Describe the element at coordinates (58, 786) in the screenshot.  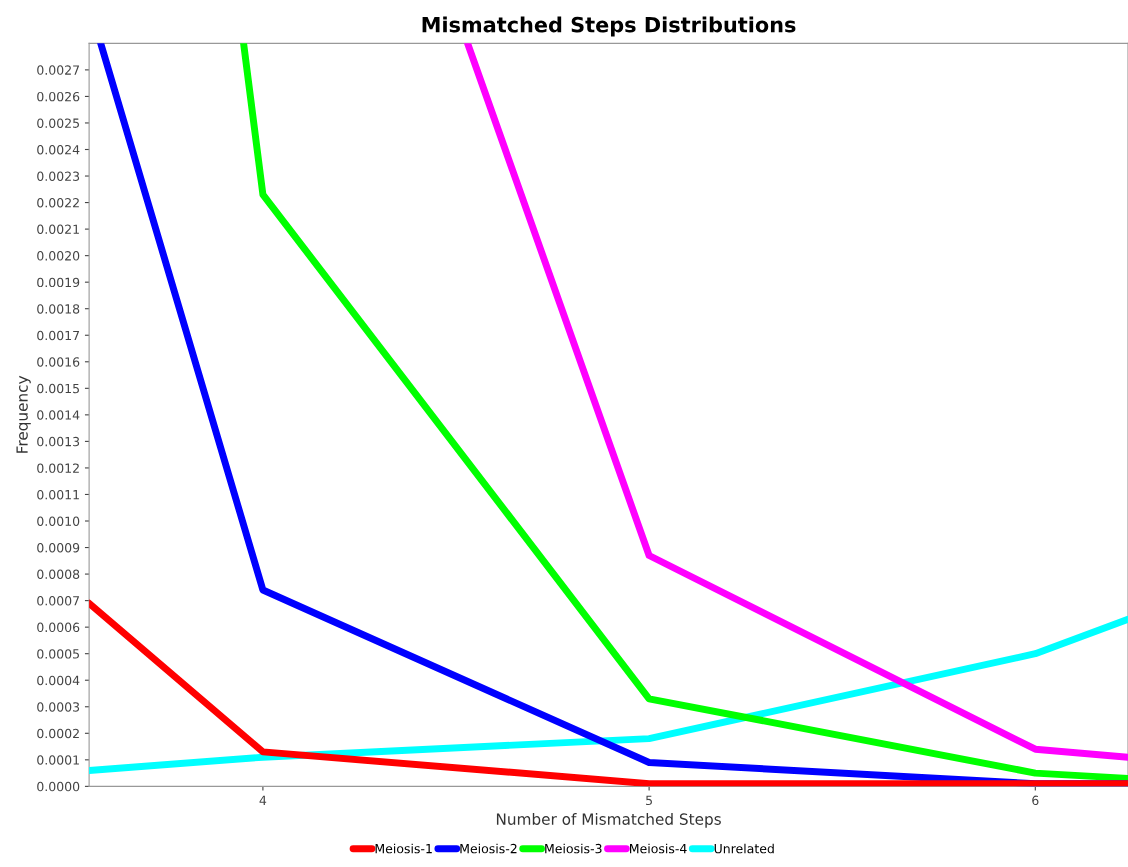
I see `y-tick-label: 0.0000` at that location.